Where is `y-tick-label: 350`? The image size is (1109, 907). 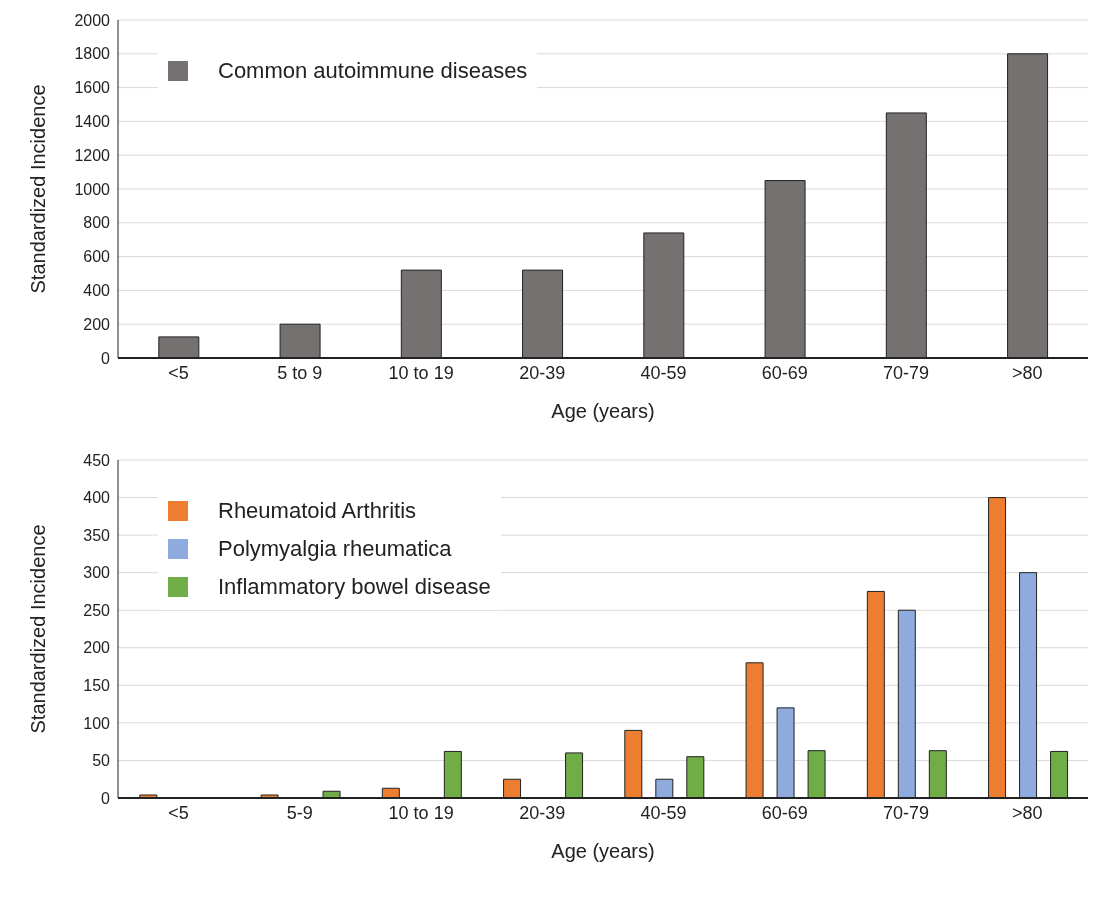 y-tick-label: 350 is located at coordinates (97, 535).